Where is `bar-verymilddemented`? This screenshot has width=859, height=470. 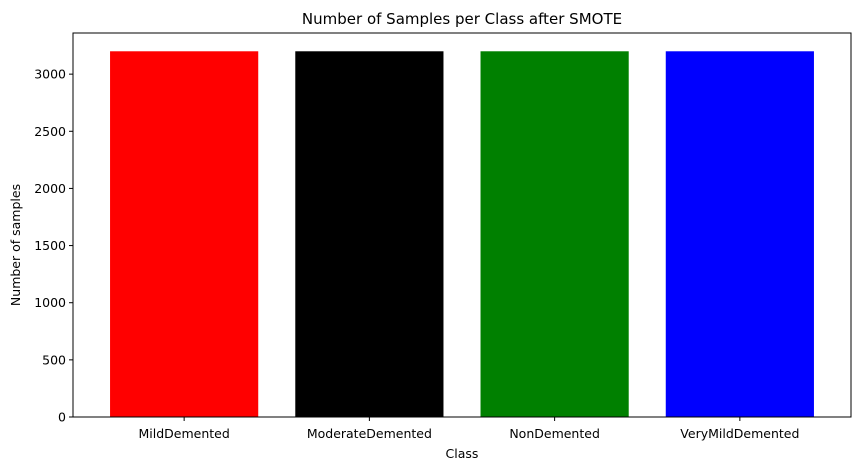
bar-verymilddemented is located at coordinates (739, 234).